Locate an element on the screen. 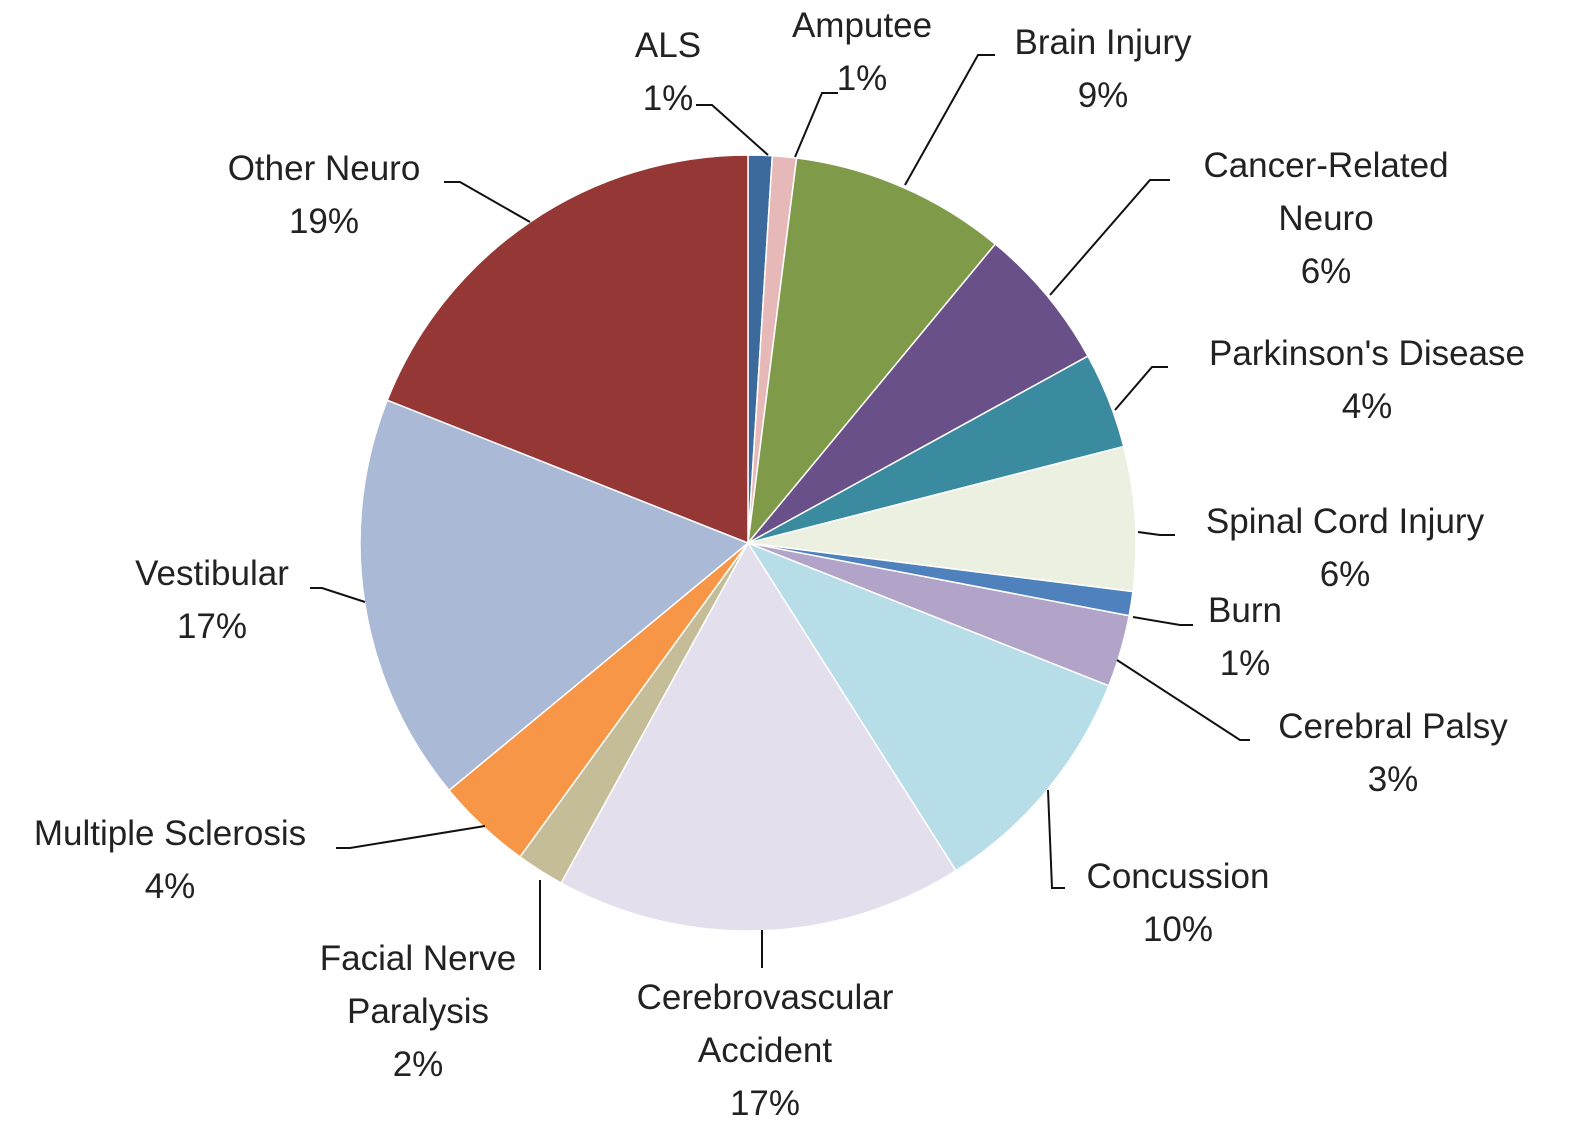 The height and width of the screenshot is (1124, 1572). slice-label: Brain Injury 9% is located at coordinates (1103, 69).